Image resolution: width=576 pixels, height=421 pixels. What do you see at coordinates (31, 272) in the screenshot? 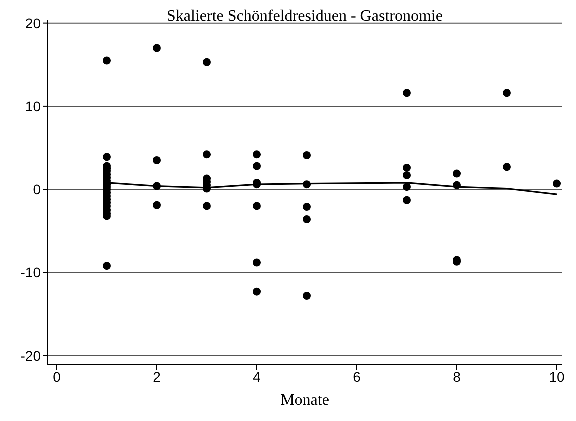
I see `y-tick-label: -10` at bounding box center [31, 272].